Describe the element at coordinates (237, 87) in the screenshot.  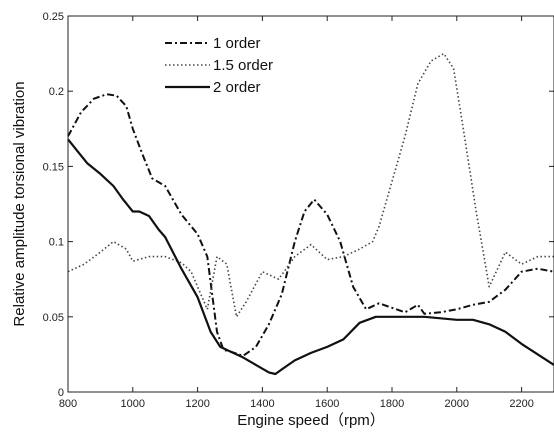
I see `legend-label-2: 2 order` at that location.